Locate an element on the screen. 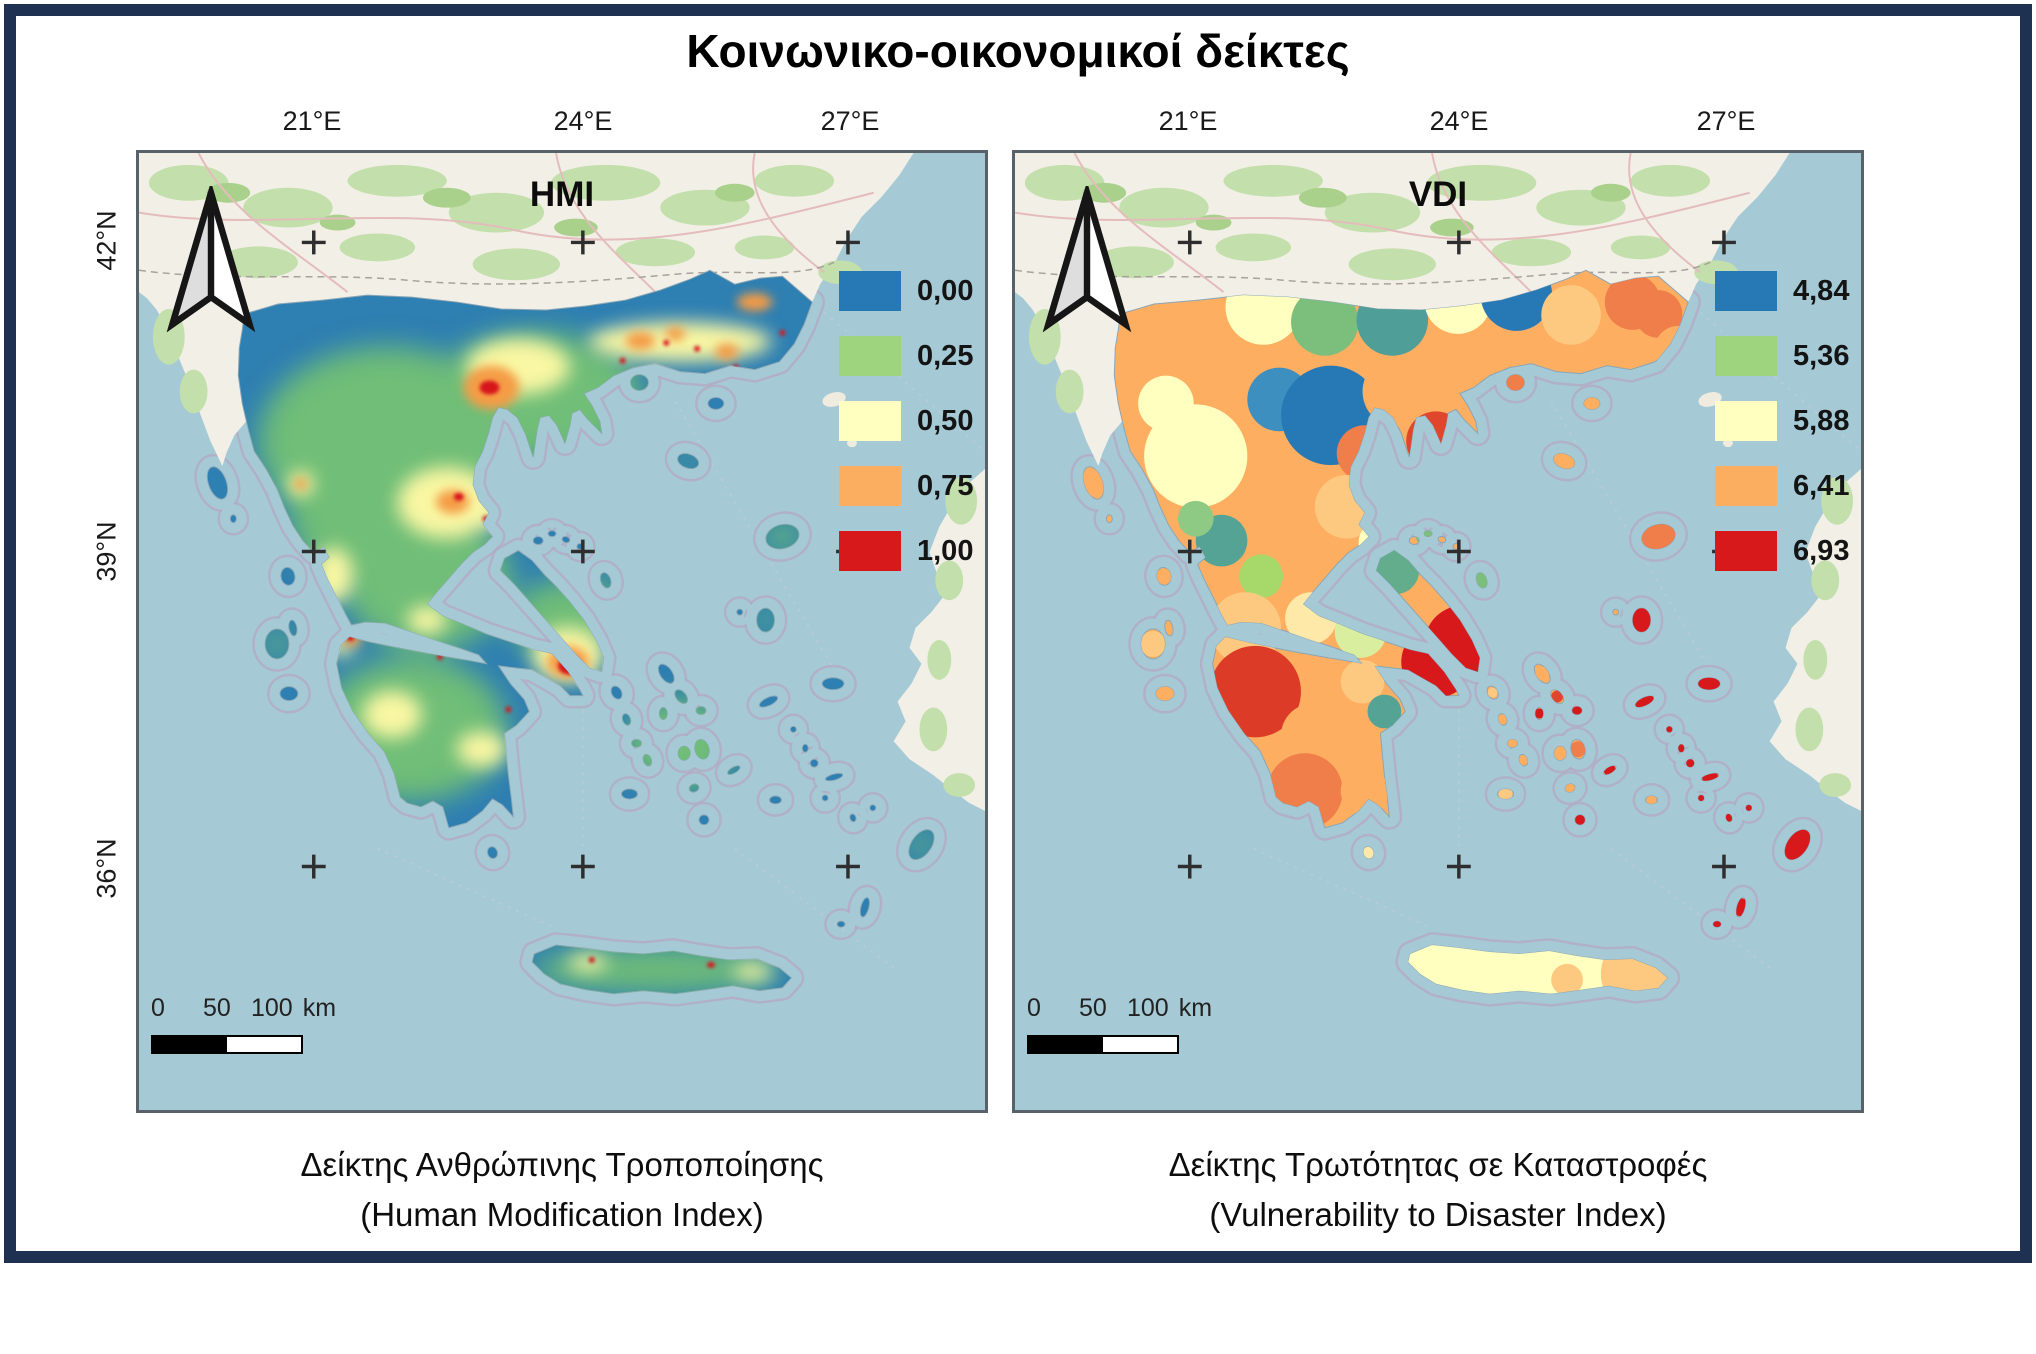  hmi-latitude-axis: 42°N 39°N 36°N is located at coordinates (107, 631).